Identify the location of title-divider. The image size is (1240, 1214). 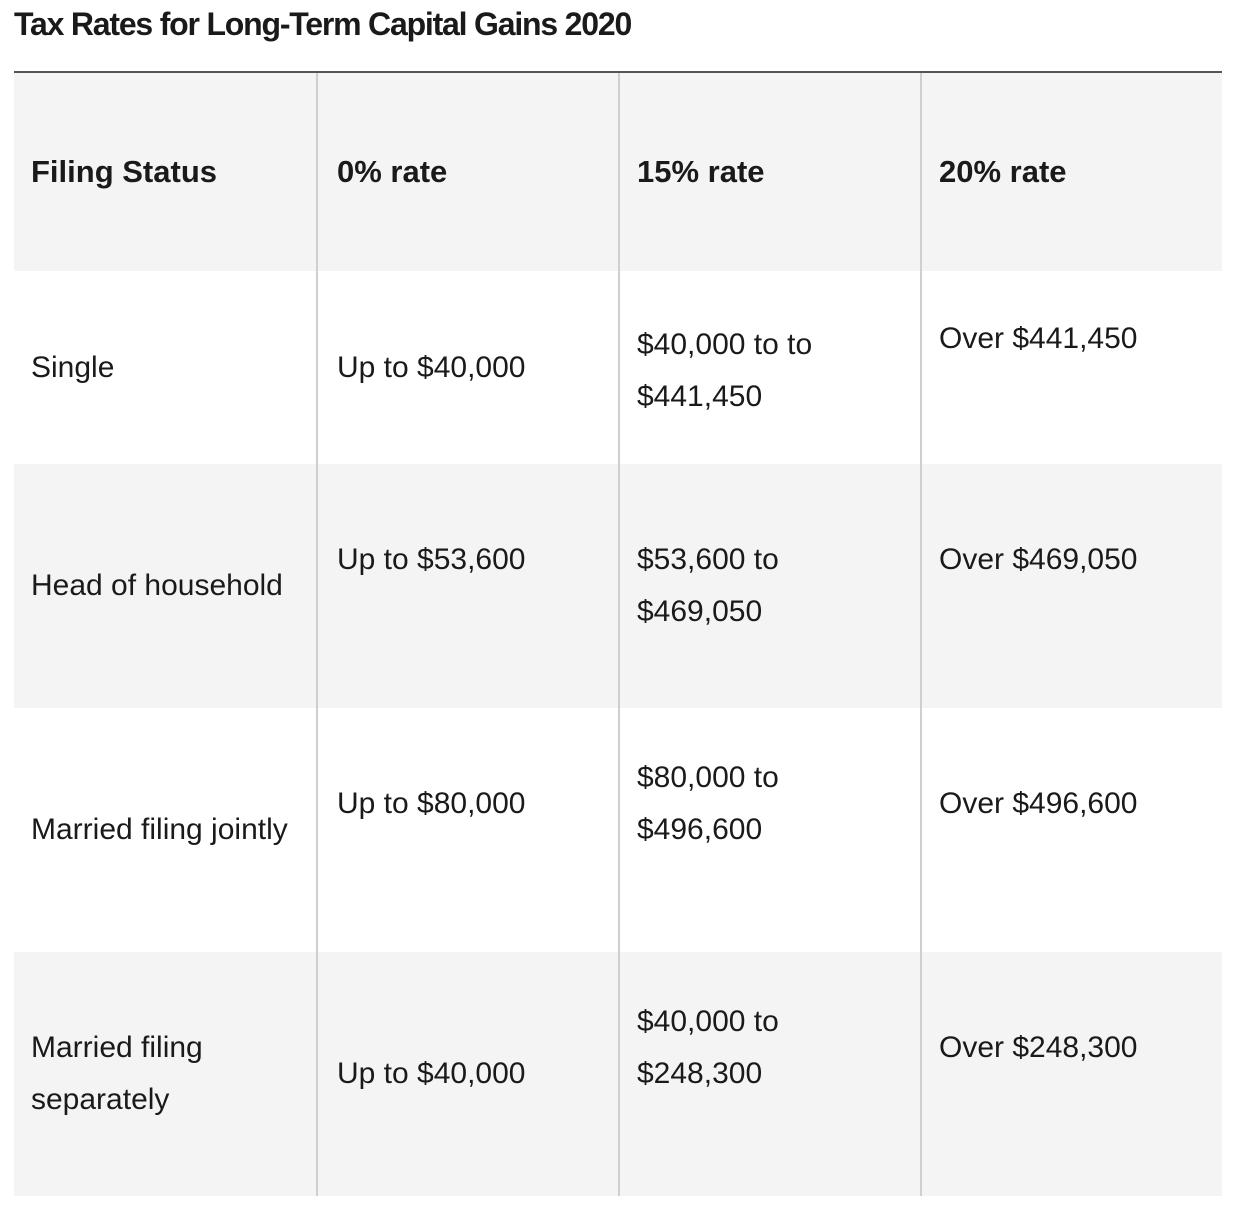
(618, 72).